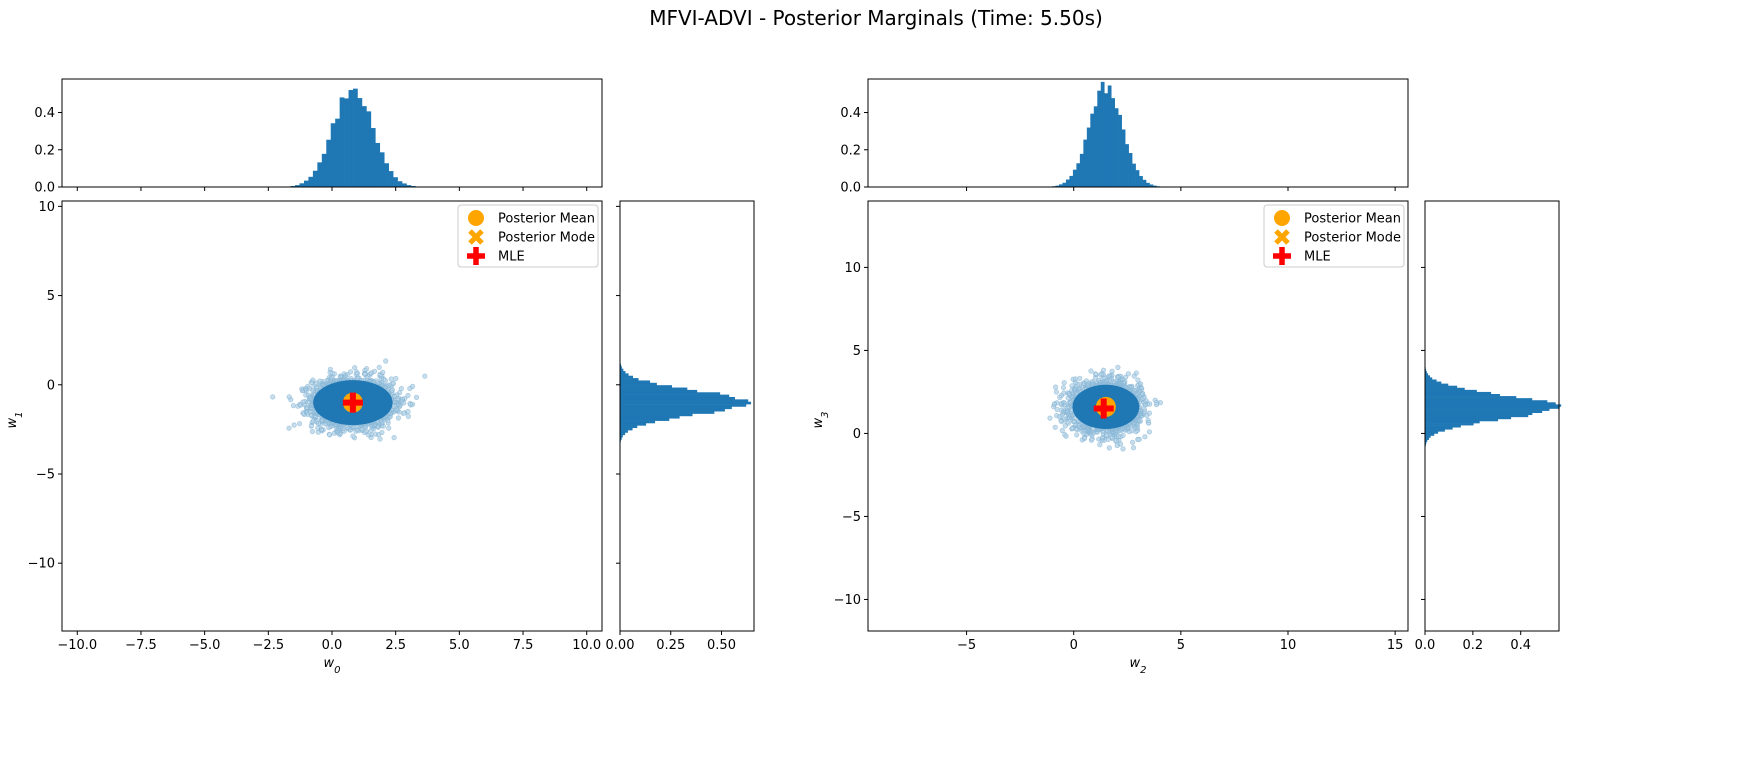 The image size is (1752, 759). Describe the element at coordinates (546, 238) in the screenshot. I see `legend-entry: Posterior Mode` at that location.